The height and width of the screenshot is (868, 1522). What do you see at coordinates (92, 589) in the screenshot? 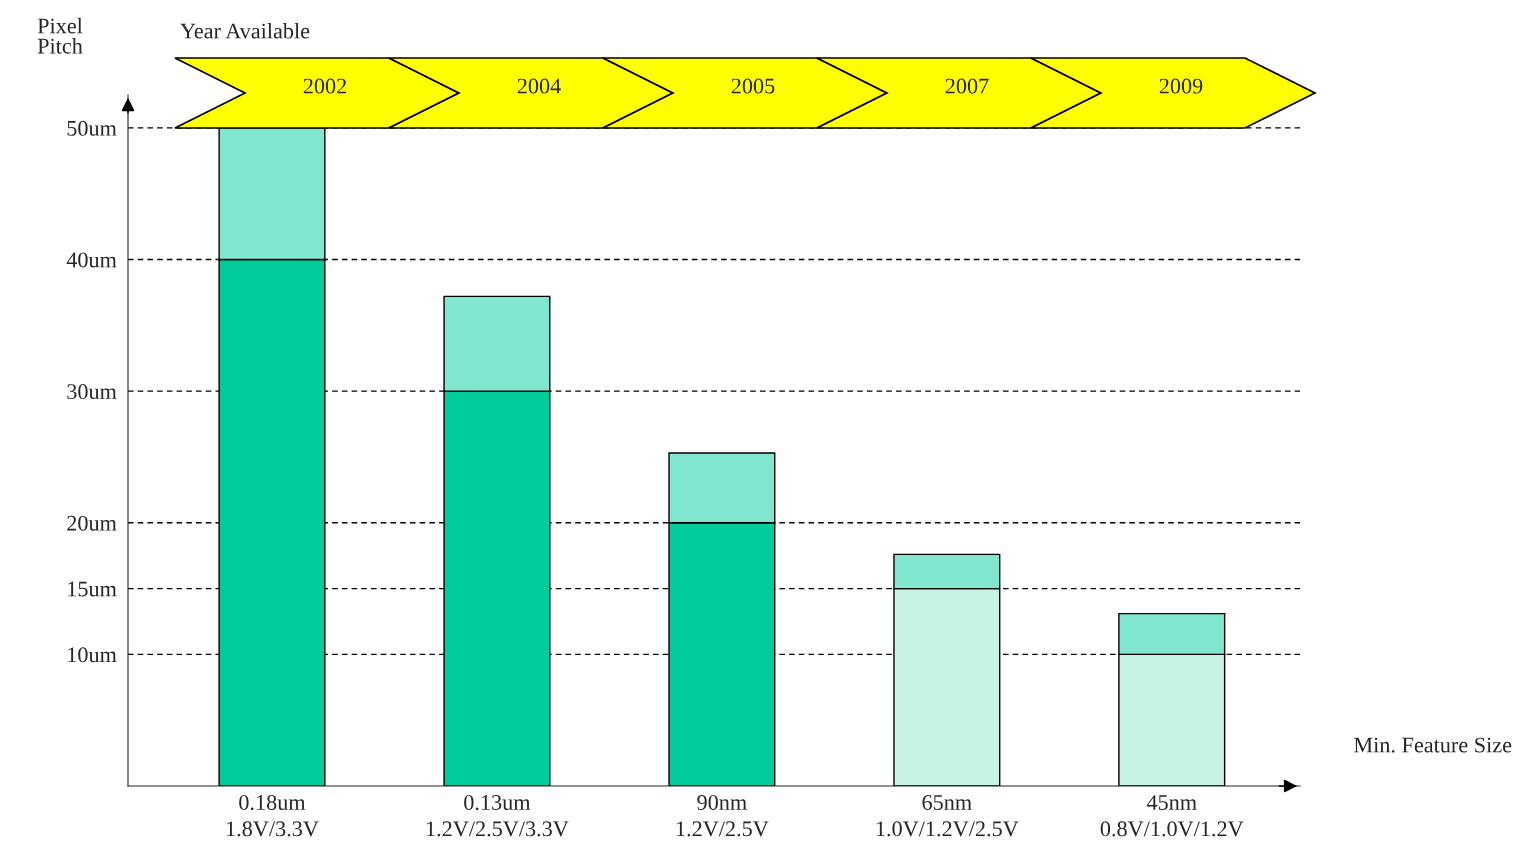
I see `y-tick-label: 15um` at bounding box center [92, 589].